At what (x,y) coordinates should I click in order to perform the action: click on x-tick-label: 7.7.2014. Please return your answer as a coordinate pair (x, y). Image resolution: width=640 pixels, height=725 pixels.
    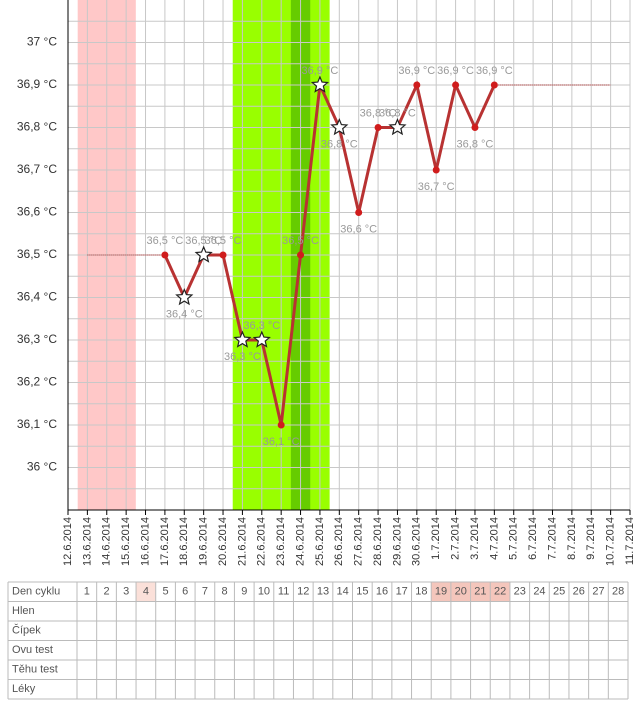
    Looking at the image, I should click on (552, 538).